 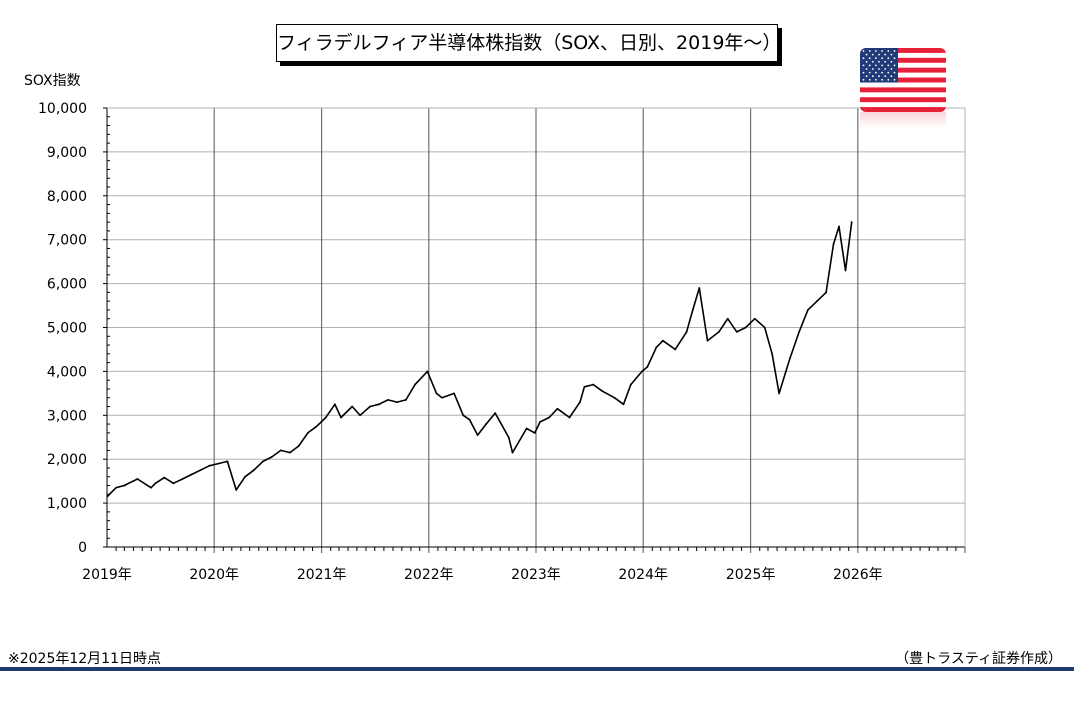 What do you see at coordinates (978, 659) in the screenshot?
I see `source-credit: （豊トラスティ証券作成）` at bounding box center [978, 659].